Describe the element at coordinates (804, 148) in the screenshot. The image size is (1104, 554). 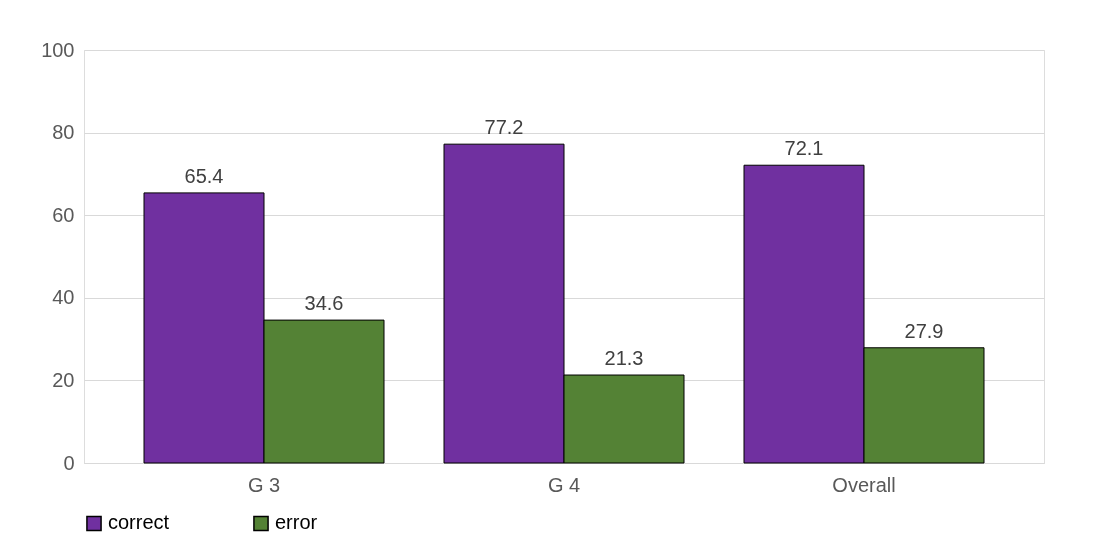
I see `data-label: 72.1` at that location.